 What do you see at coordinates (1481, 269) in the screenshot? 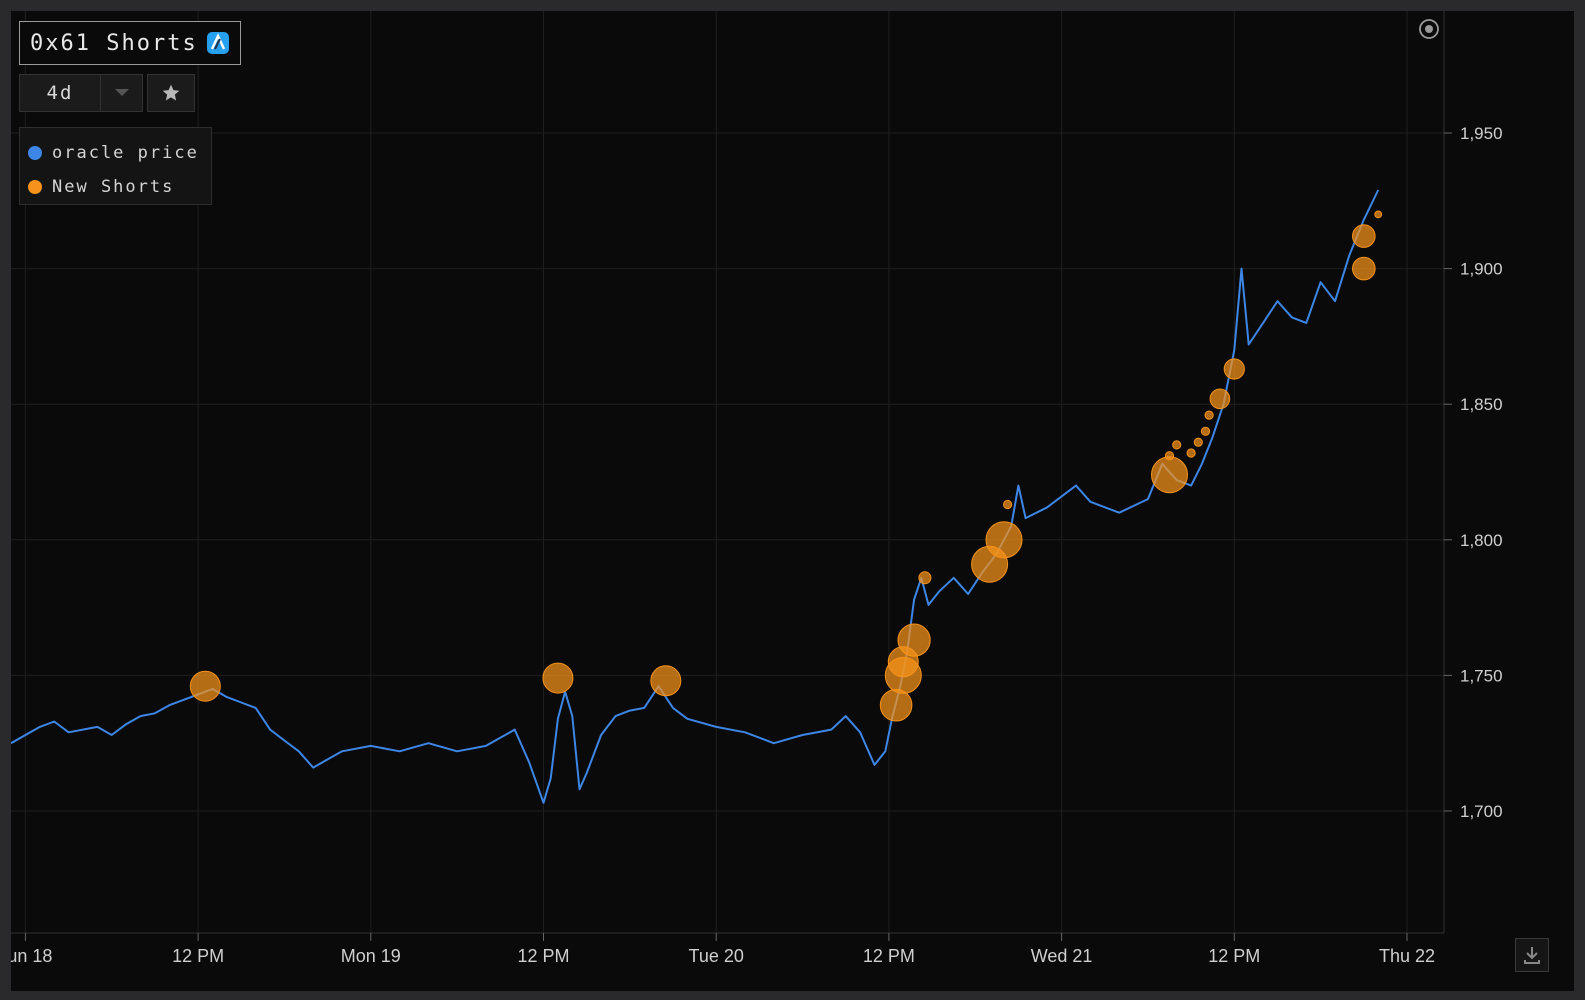
I see `y-tick-label: 1,900` at bounding box center [1481, 269].